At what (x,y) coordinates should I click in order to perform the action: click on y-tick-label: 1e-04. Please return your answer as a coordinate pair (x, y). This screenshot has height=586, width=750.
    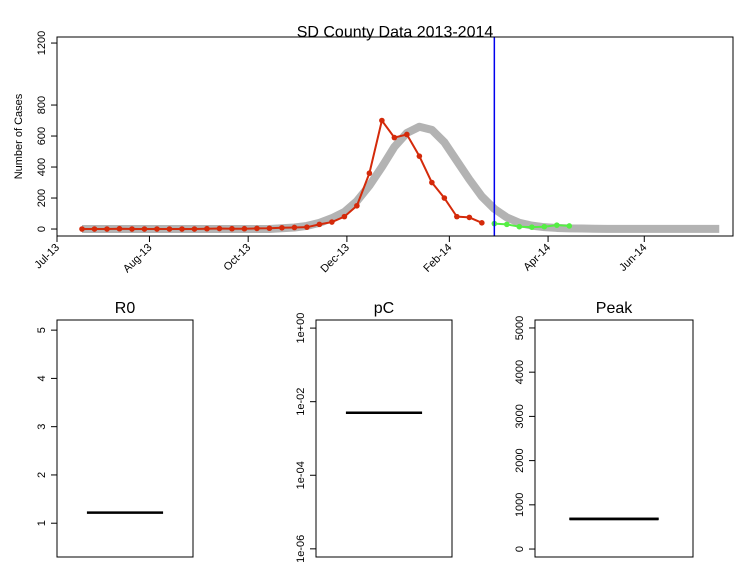
    Looking at the image, I should click on (301, 475).